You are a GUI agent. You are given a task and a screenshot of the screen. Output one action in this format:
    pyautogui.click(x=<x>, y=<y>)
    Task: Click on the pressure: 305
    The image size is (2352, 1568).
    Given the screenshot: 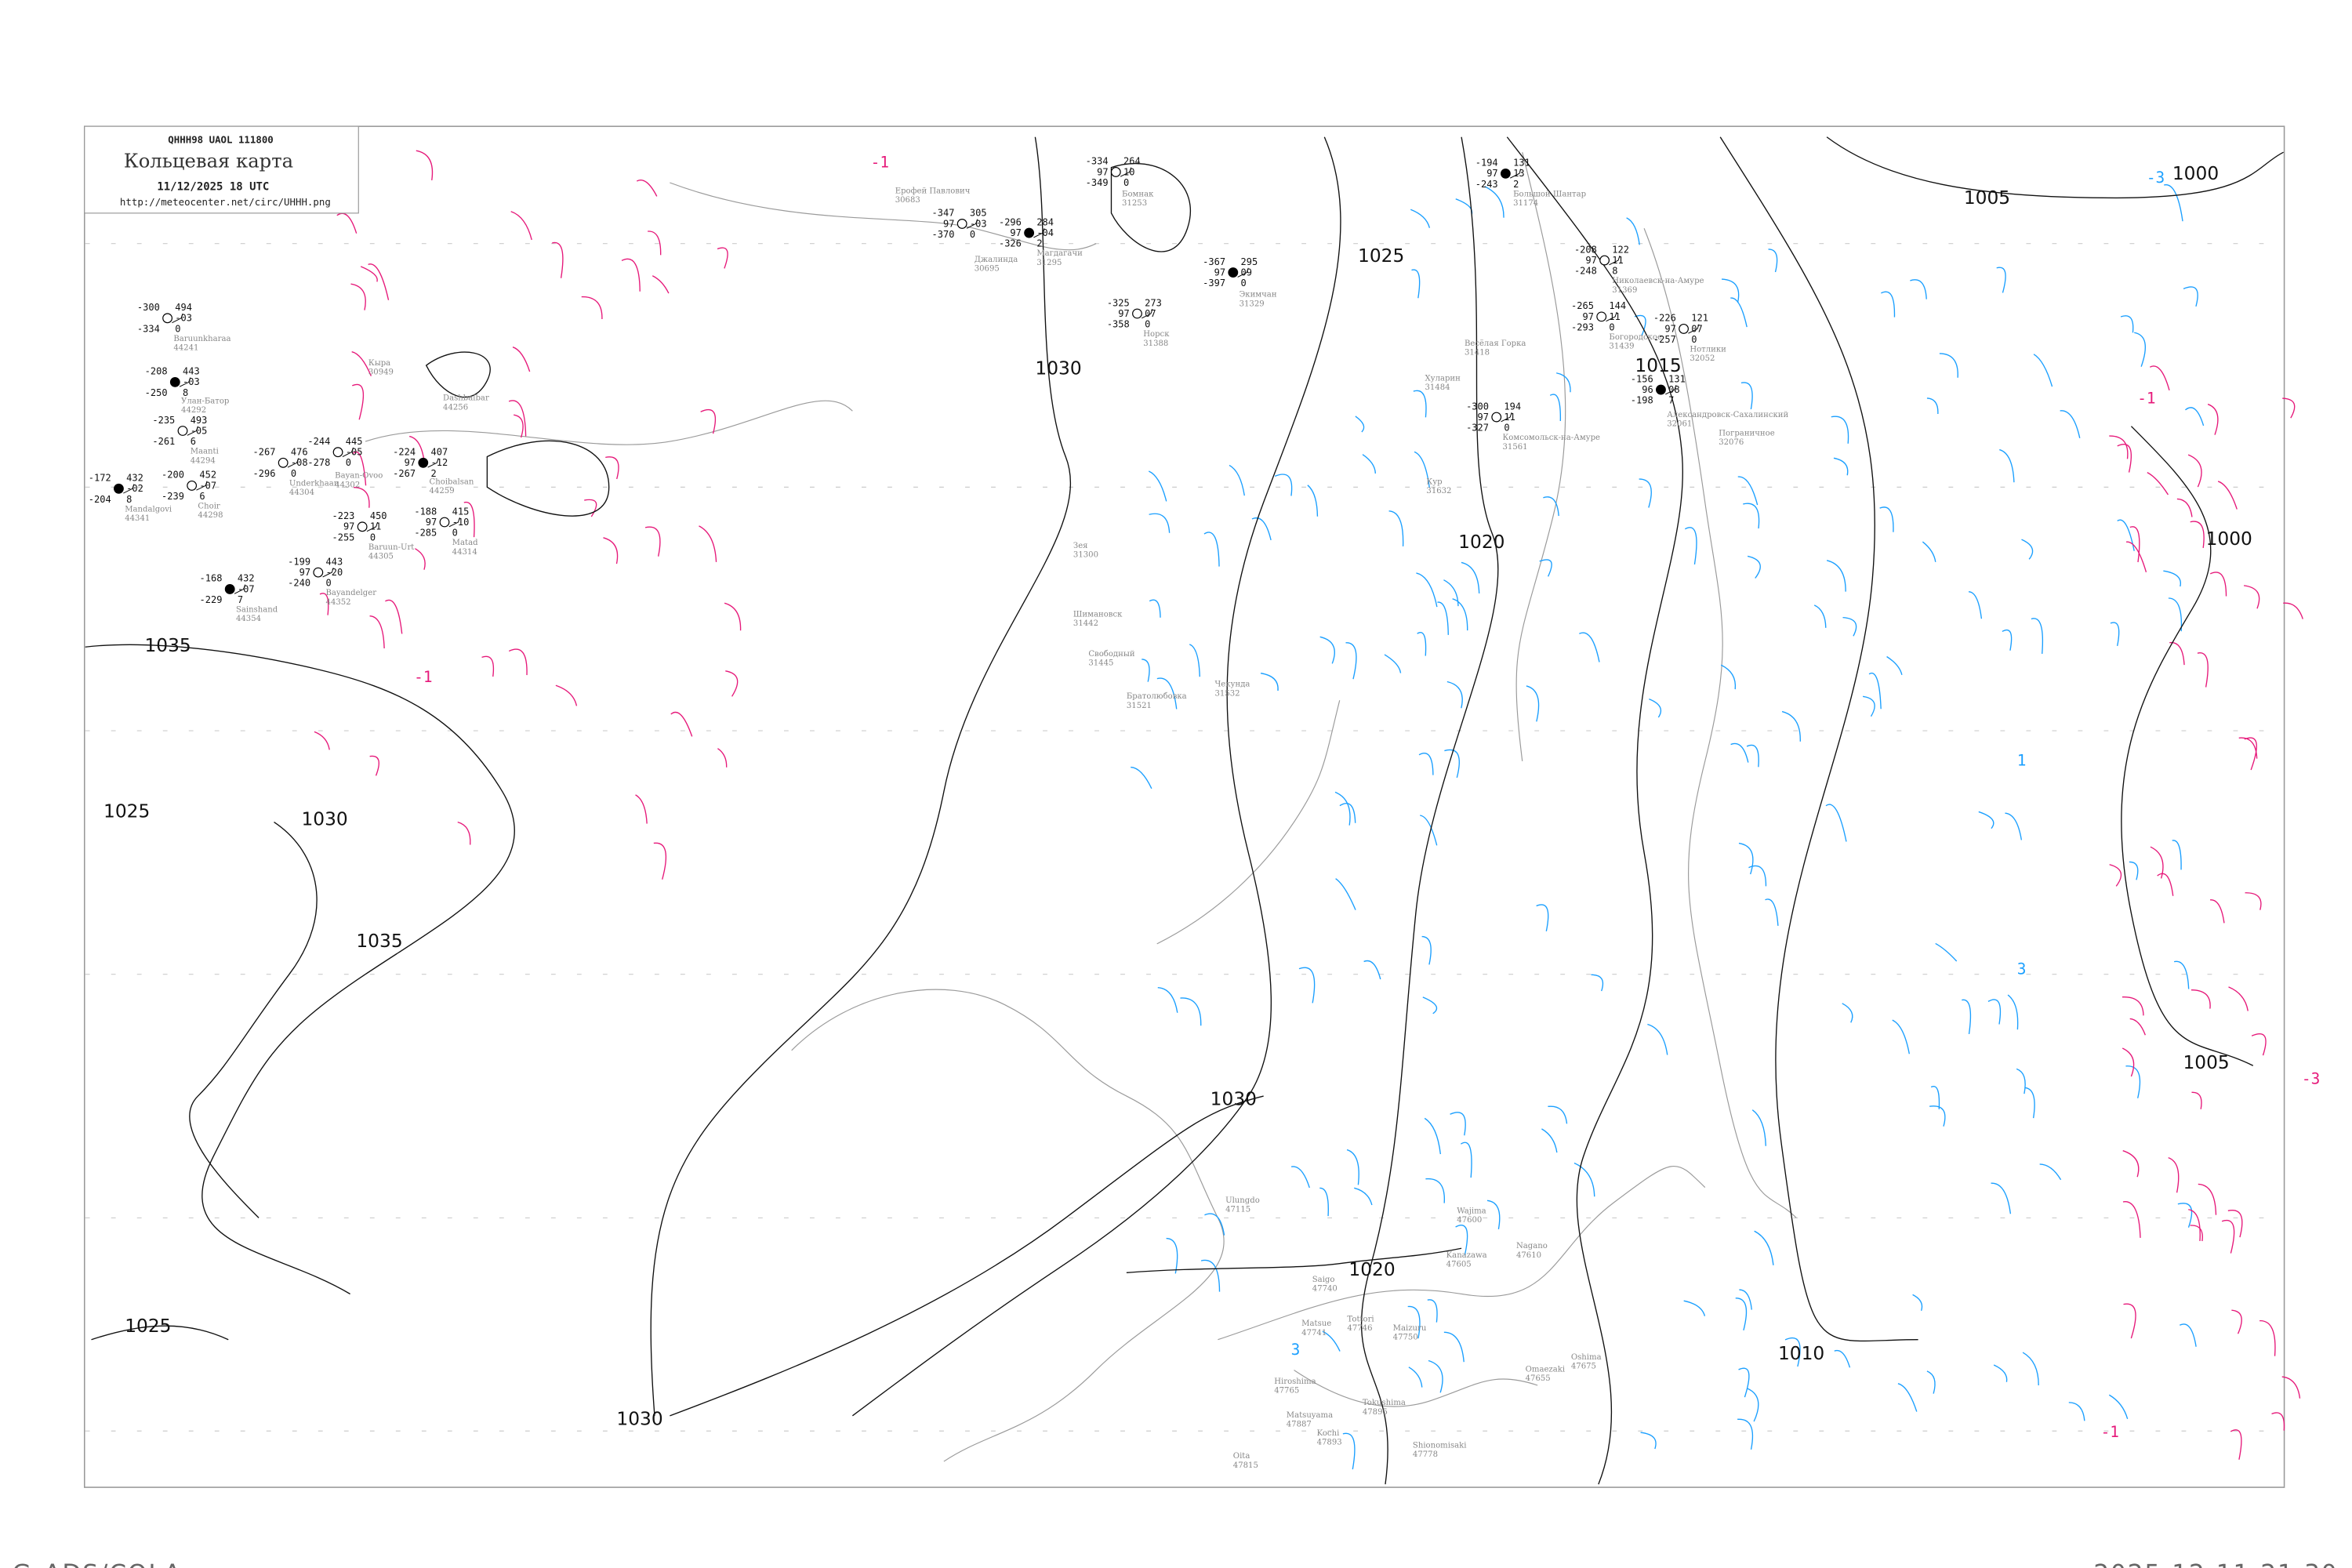 What is the action you would take?
    pyautogui.click(x=979, y=213)
    